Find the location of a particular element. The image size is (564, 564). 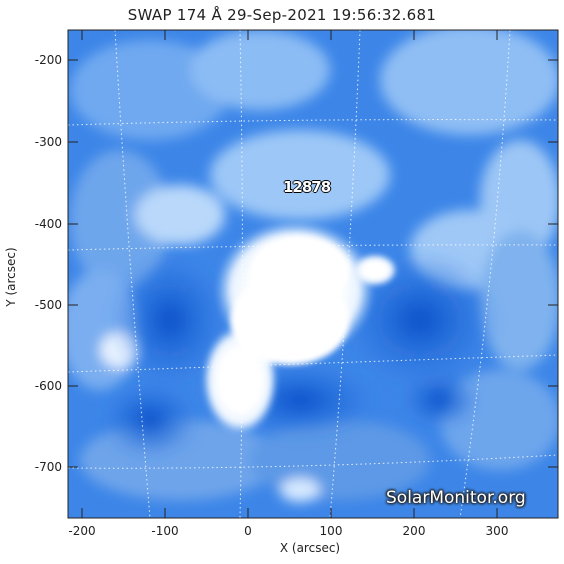

image-title: SWAP 174 Å 29-Sep-2021 19:56:32.681 is located at coordinates (282, 15).